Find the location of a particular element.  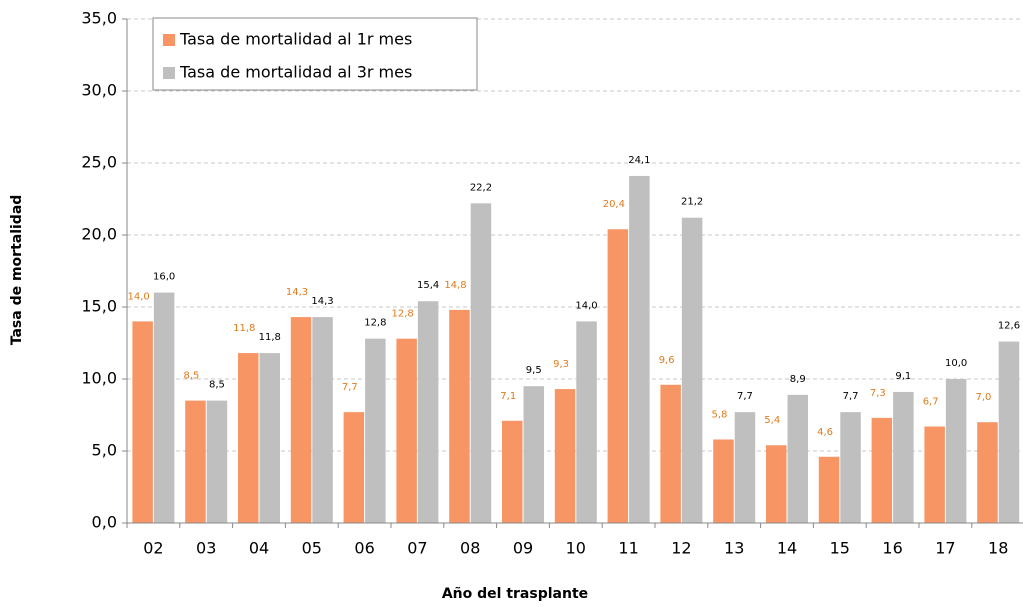

legend-box is located at coordinates (315, 54).